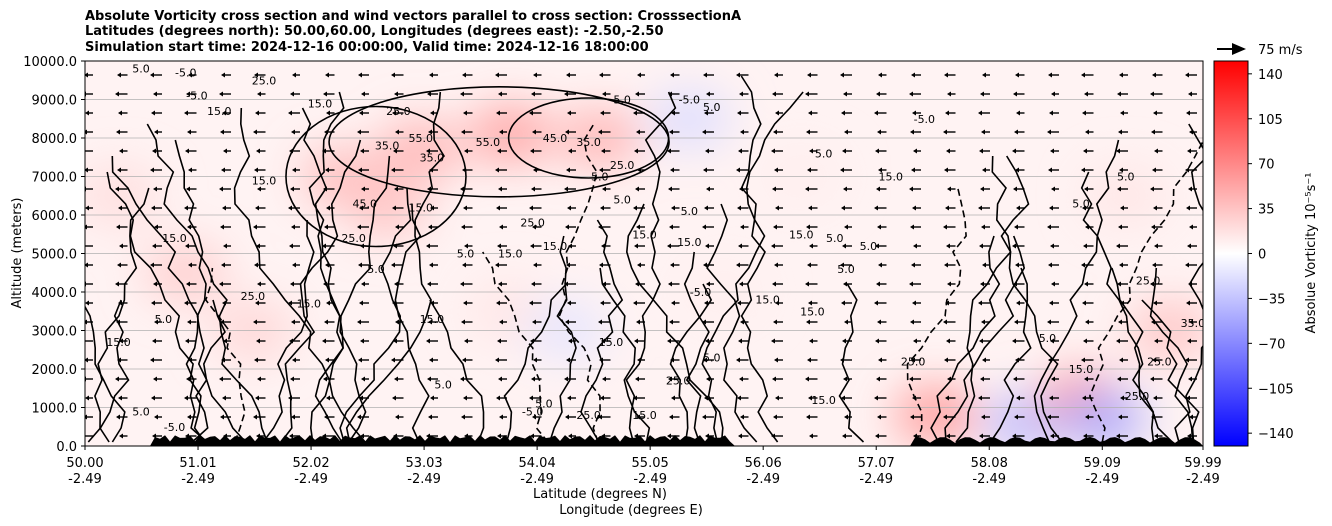  Describe the element at coordinates (1266, 165) in the screenshot. I see `colorbar-tick-label: 70` at that location.